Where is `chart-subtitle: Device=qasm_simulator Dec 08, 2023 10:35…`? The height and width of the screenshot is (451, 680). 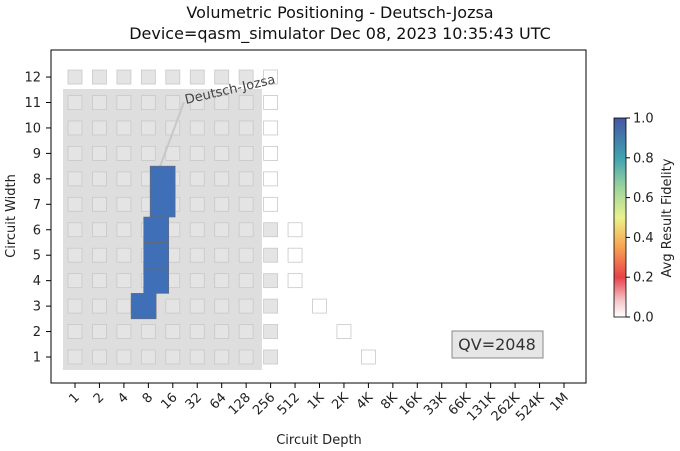
chart-subtitle: Device=qasm_simulator Dec 08, 2023 10:35… is located at coordinates (340, 34).